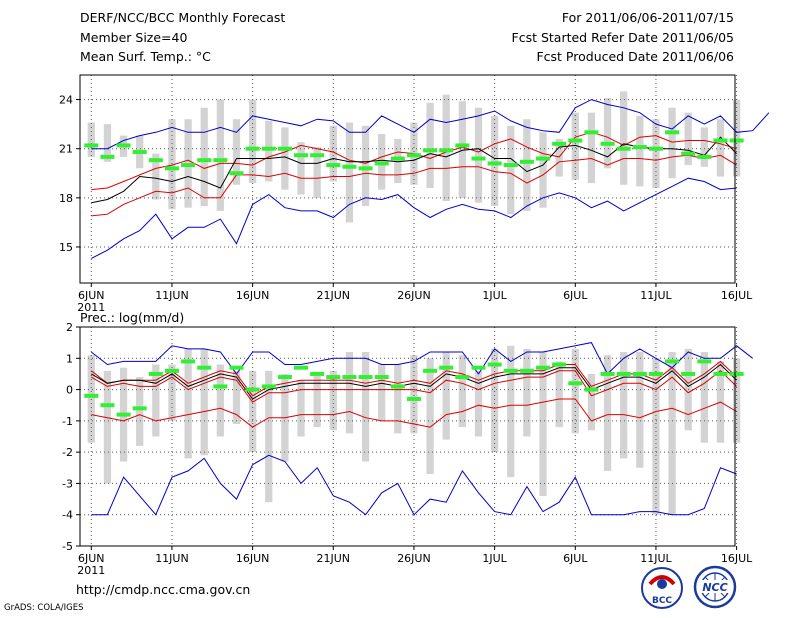 The width and height of the screenshot is (800, 618). What do you see at coordinates (163, 589) in the screenshot?
I see `source-url: http://cmdp.ncc.cma.gov.cn` at bounding box center [163, 589].